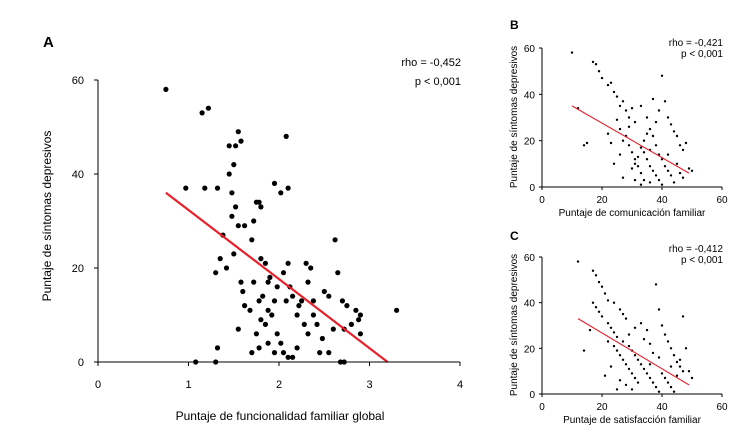  I want to click on panel-b-ticks: 0 20 40 60 0 20 40 60, so click(626, 125).